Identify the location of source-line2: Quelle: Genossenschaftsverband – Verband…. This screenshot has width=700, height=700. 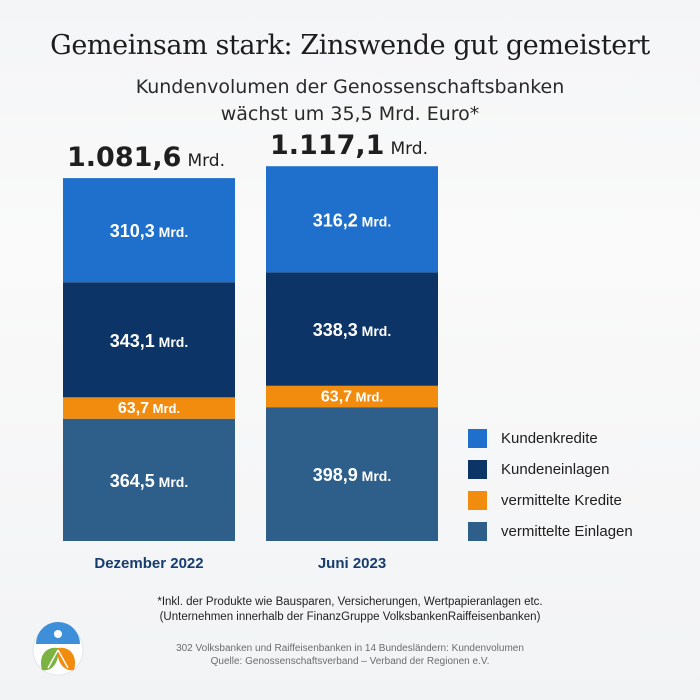
(350, 661).